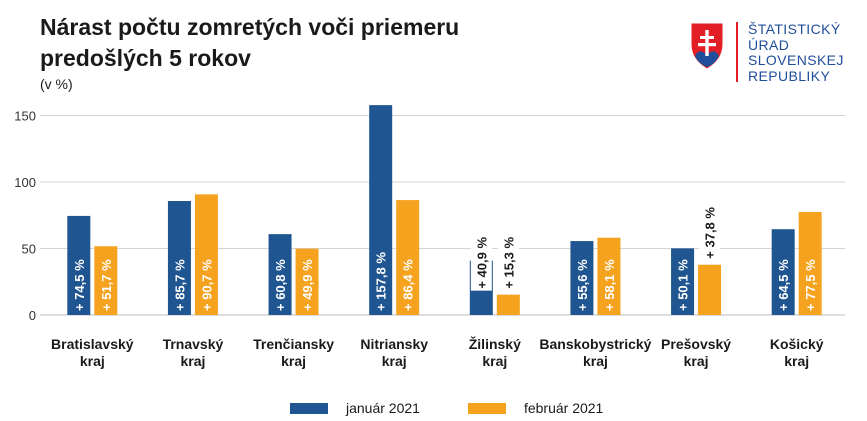 The width and height of the screenshot is (867, 421). What do you see at coordinates (683, 285) in the screenshot?
I see `data-label: + 50,1 %` at bounding box center [683, 285].